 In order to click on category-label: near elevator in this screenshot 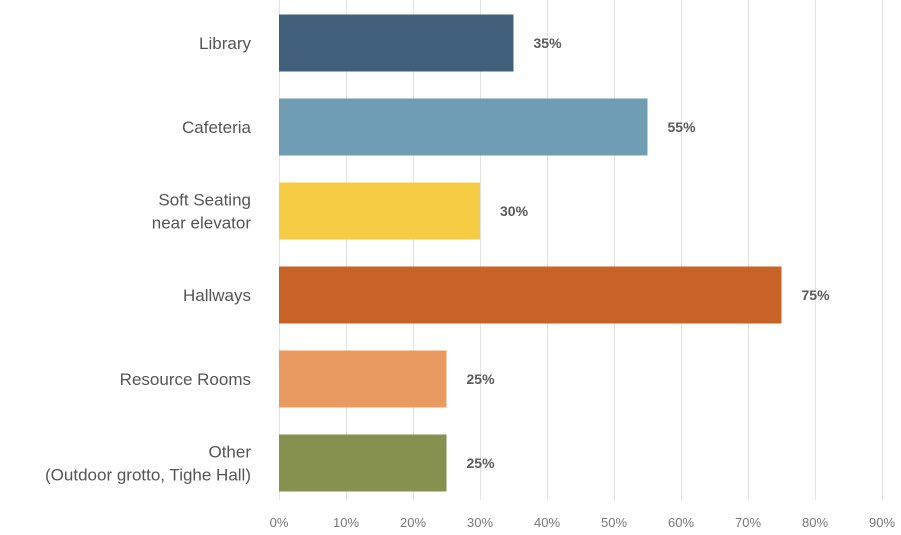, I will do `click(202, 223)`.